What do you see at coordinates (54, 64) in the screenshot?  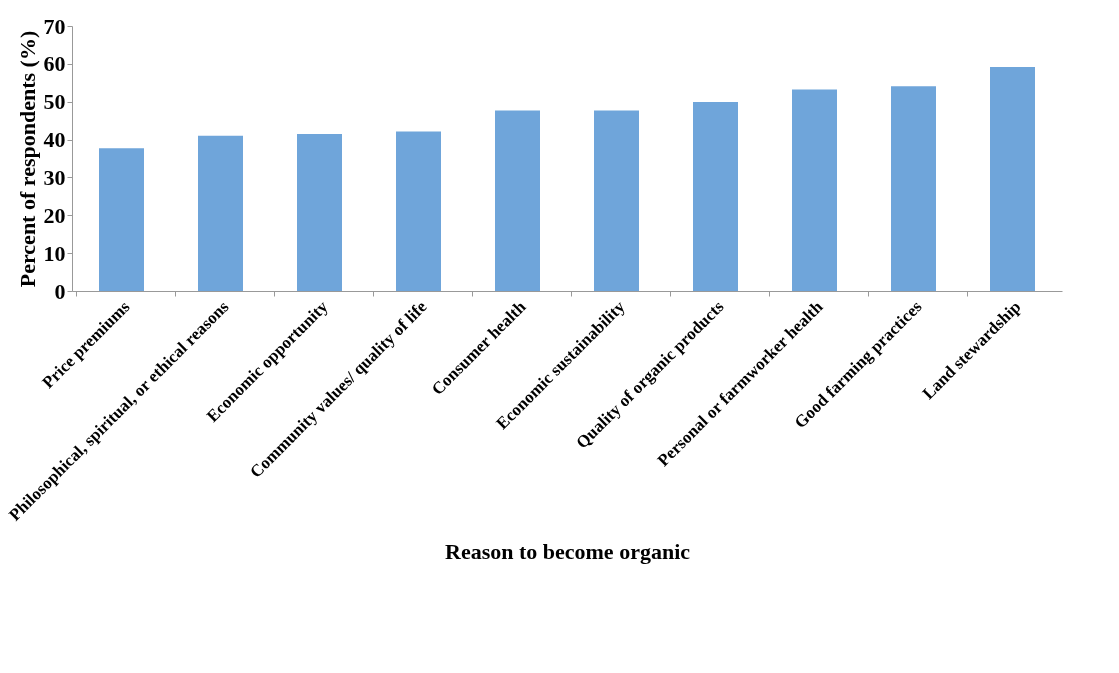 I see `y-tick-label: 60` at bounding box center [54, 64].